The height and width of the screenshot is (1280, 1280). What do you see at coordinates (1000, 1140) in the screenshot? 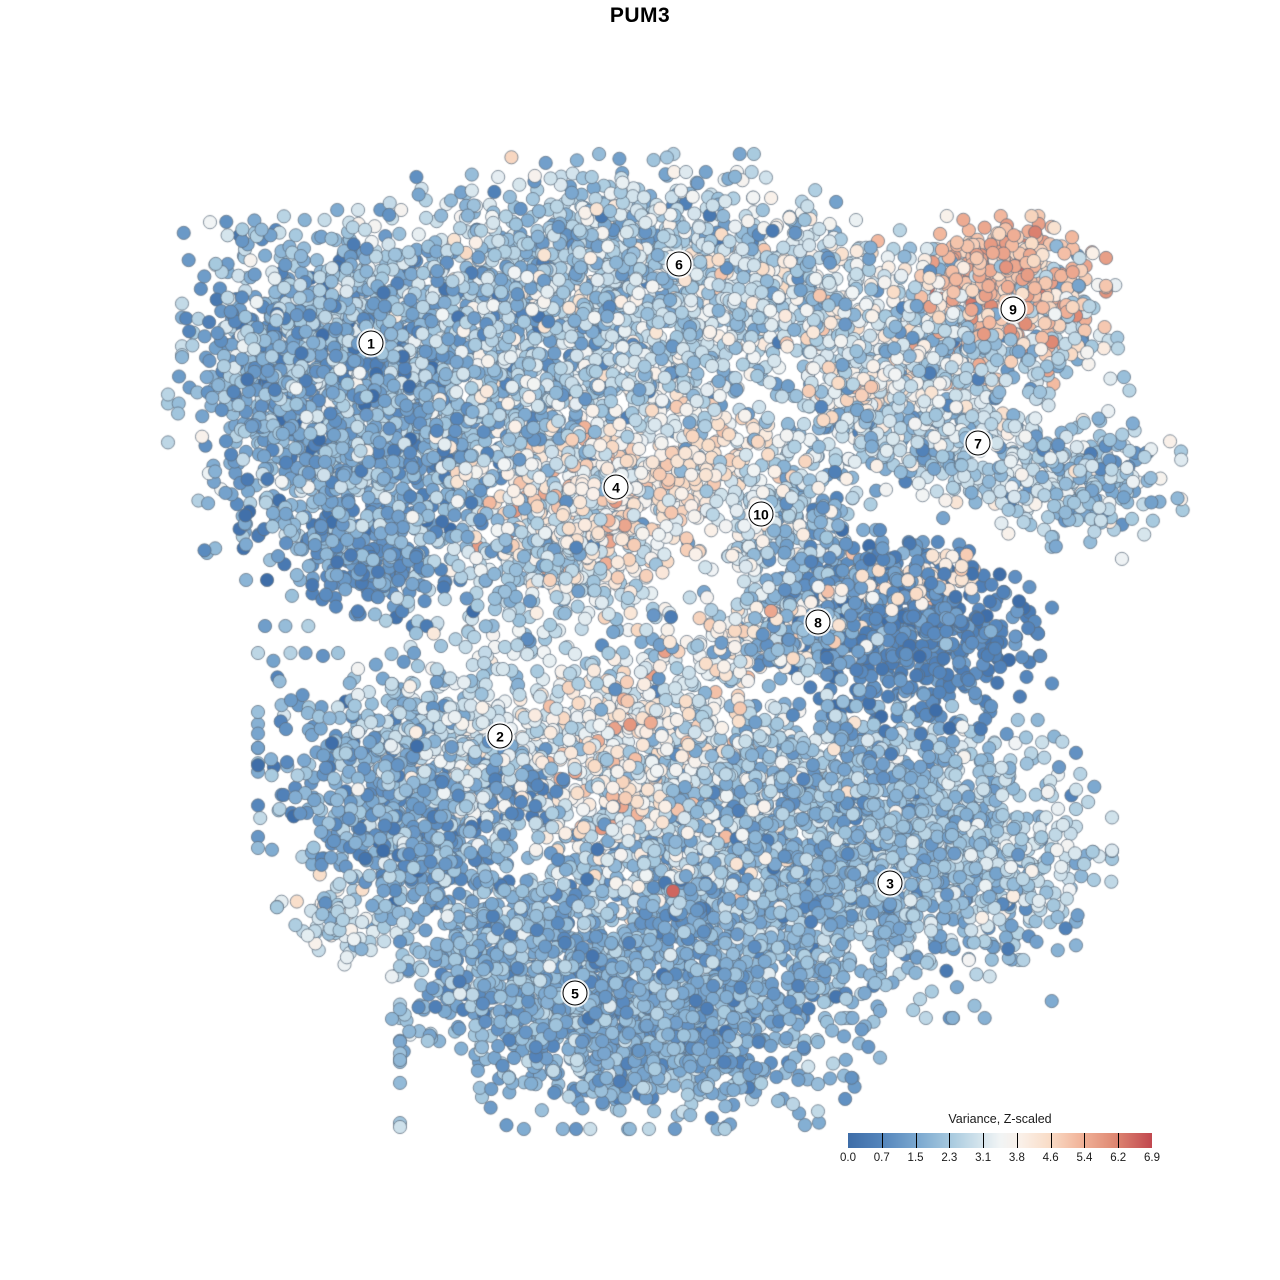
I see `colorbar-gradient` at bounding box center [1000, 1140].